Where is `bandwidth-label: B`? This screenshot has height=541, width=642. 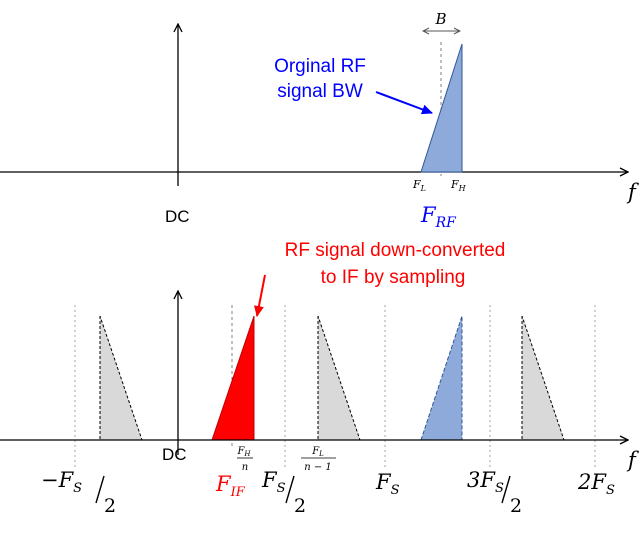 bandwidth-label: B is located at coordinates (440, 19).